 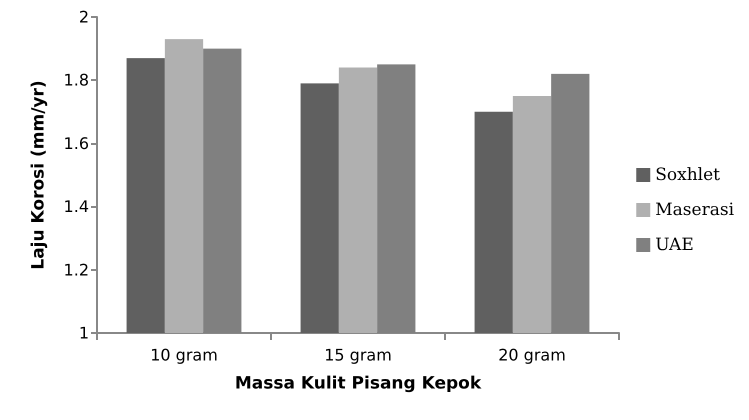 What do you see at coordinates (76, 143) in the screenshot?
I see `y-tick-label: 1.6` at bounding box center [76, 143].